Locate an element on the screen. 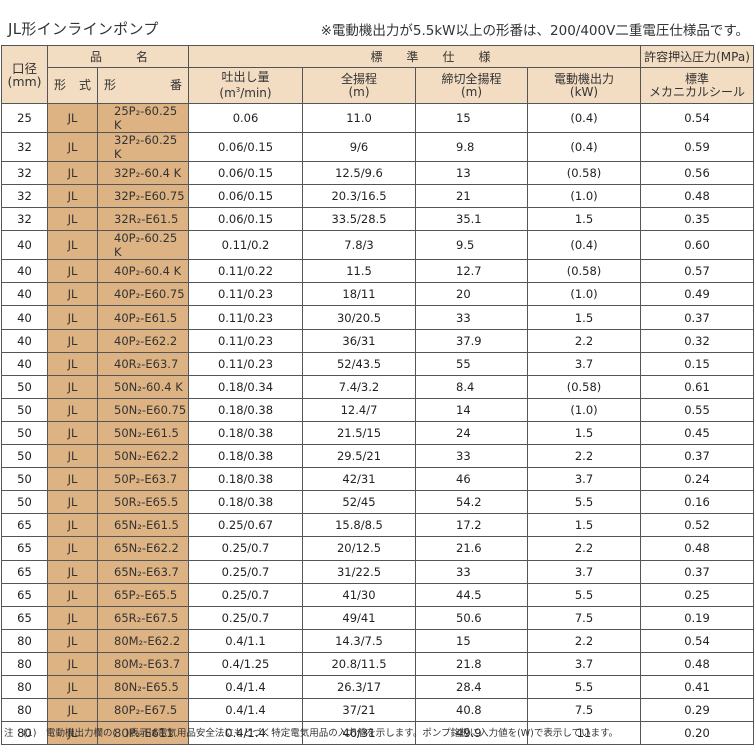 Image resolution: width=755 pixels, height=755 pixels. cell-pressure: 0.25 is located at coordinates (697, 594).